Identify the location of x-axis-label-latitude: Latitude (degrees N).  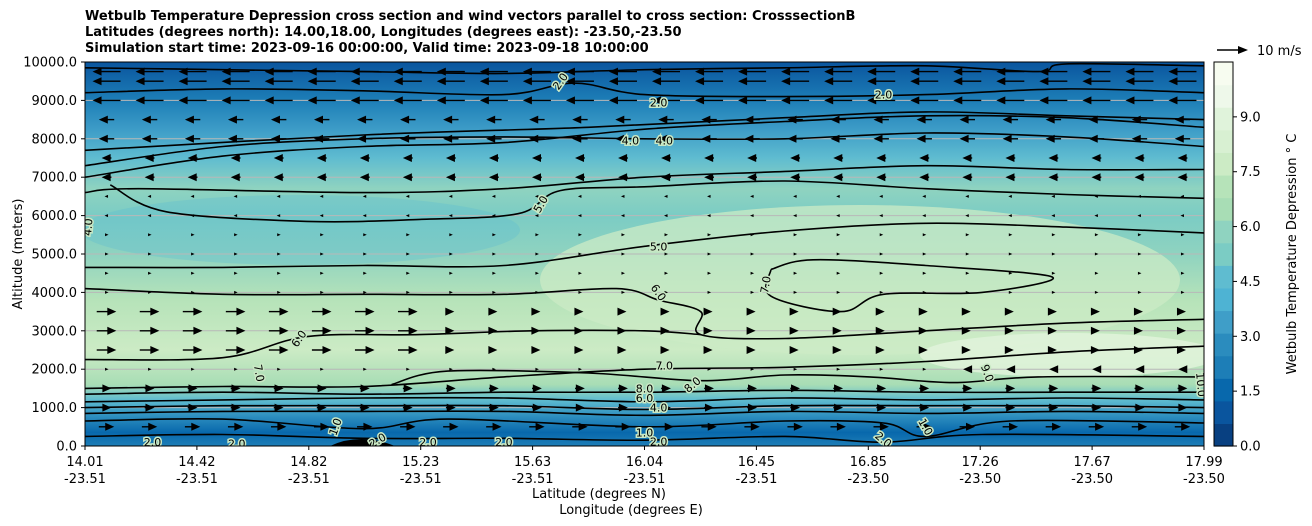
(599, 494).